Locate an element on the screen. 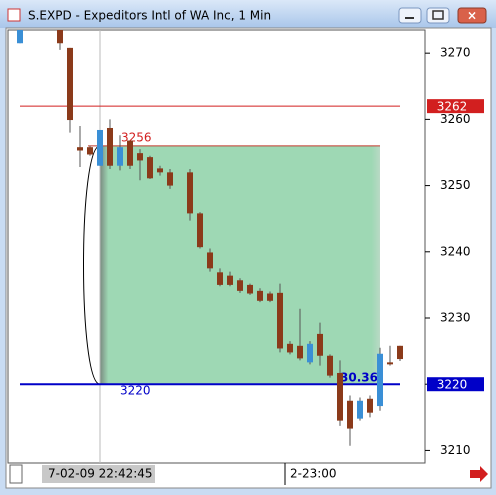 This screenshot has height=495, width=496. scroll-box is located at coordinates (16, 474).